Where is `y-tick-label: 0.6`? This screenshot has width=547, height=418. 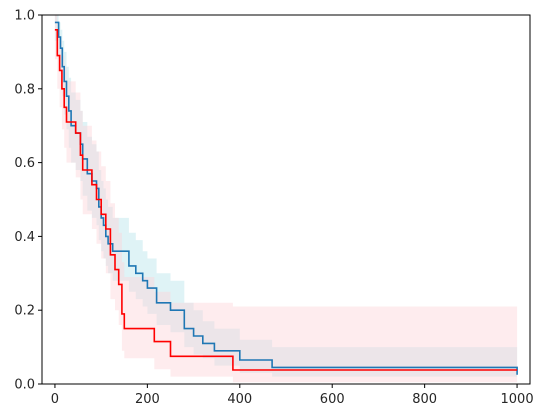 y-tick-label: 0.6 is located at coordinates (24, 163).